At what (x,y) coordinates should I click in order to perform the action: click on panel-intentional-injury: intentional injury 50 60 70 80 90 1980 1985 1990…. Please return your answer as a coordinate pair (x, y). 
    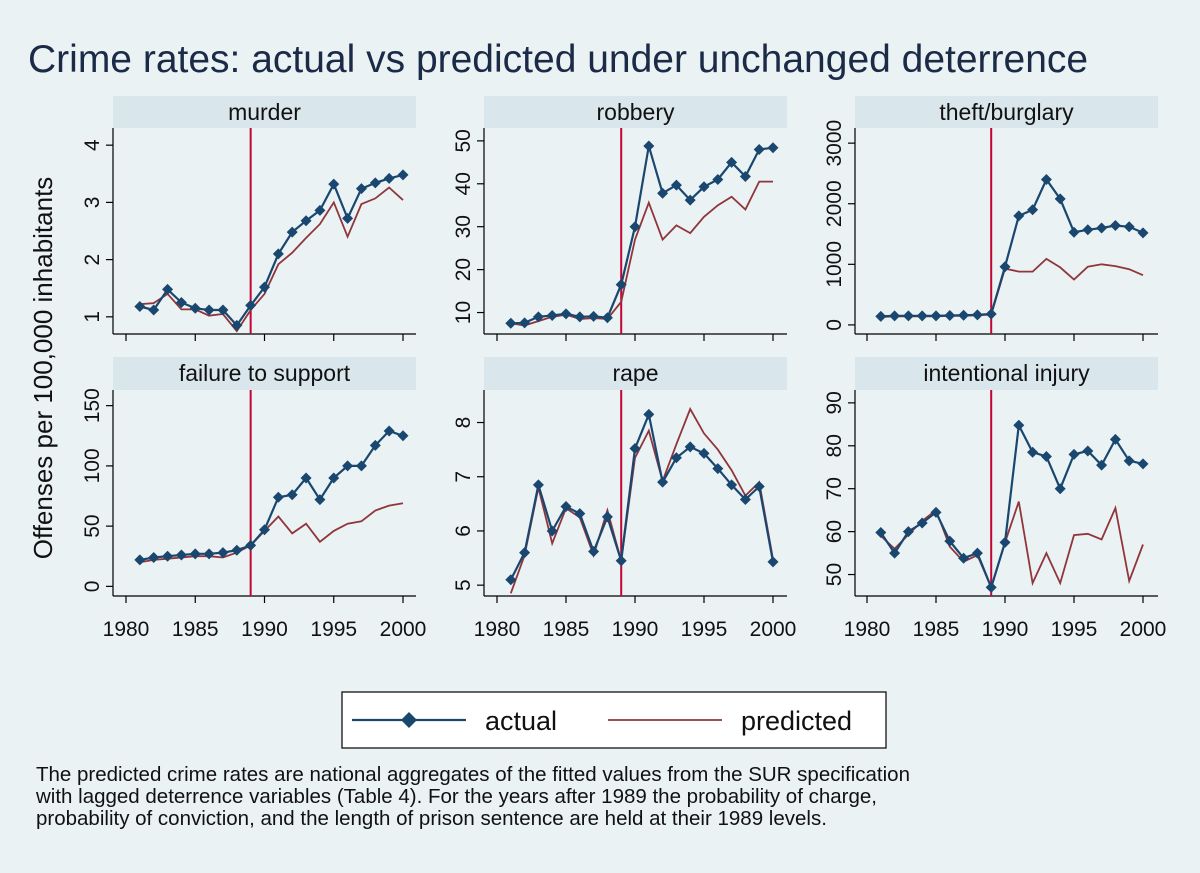
    Looking at the image, I should click on (994, 499).